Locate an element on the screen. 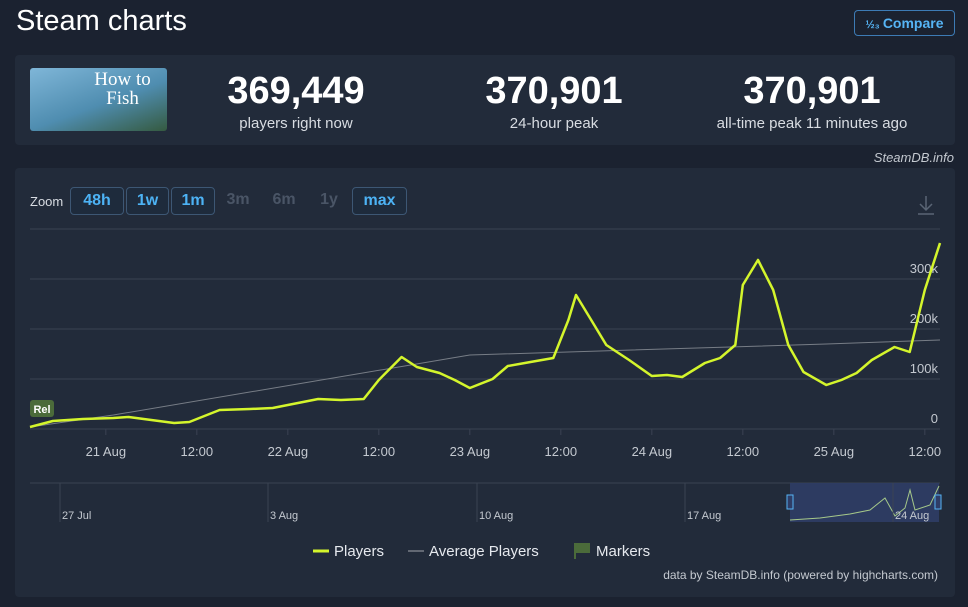 This screenshot has width=968, height=607. navigator-label: 27 Jul is located at coordinates (76, 516).